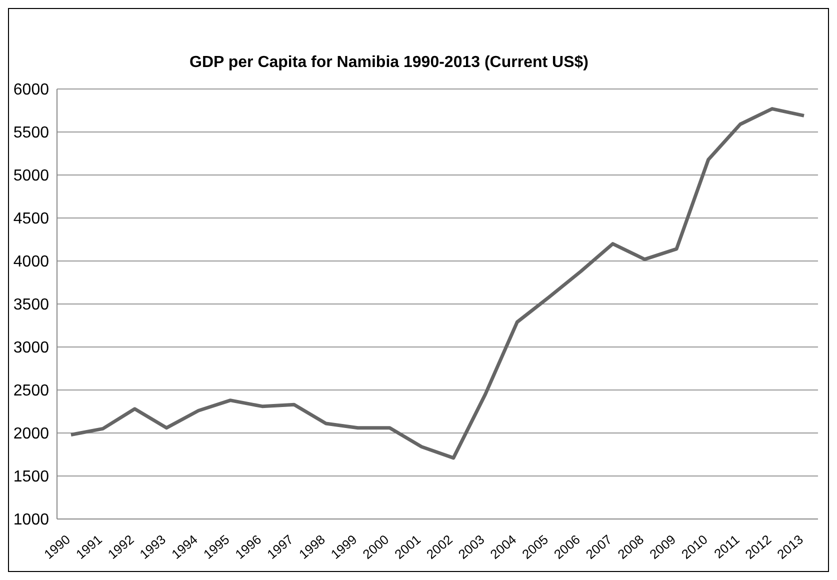  What do you see at coordinates (31, 434) in the screenshot?
I see `y-tick-label: 2000` at bounding box center [31, 434].